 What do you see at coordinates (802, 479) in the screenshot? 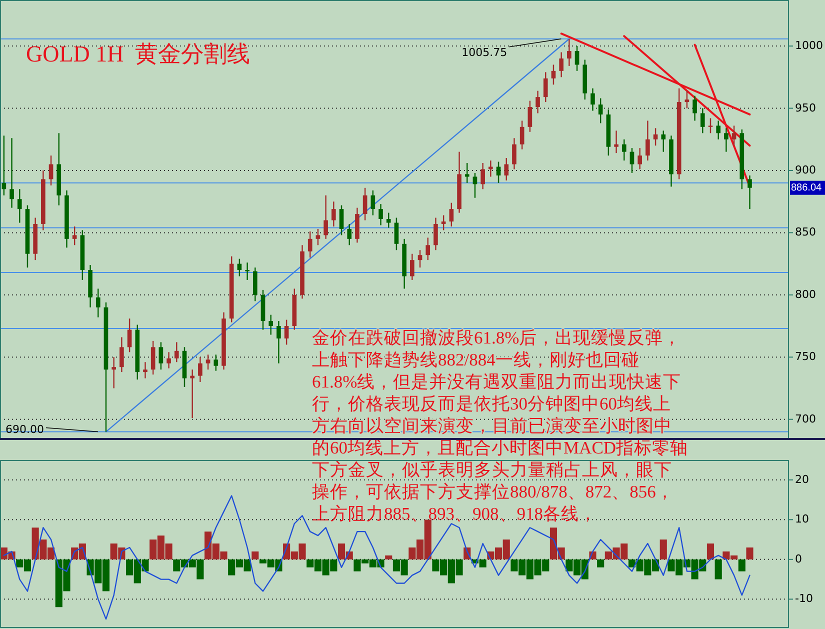
I see `y-tick-label: 20` at bounding box center [802, 479].